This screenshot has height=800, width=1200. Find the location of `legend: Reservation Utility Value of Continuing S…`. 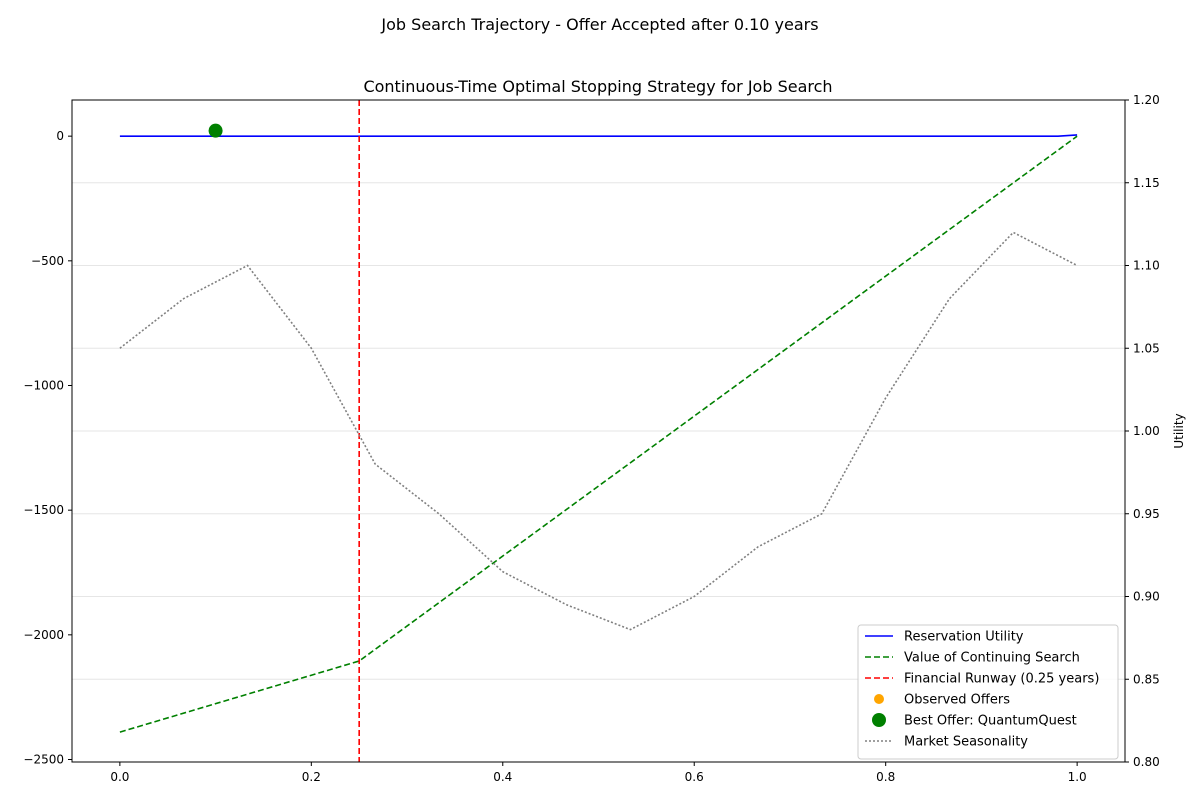

legend: Reservation Utility Value of Continuing S… is located at coordinates (988, 692).